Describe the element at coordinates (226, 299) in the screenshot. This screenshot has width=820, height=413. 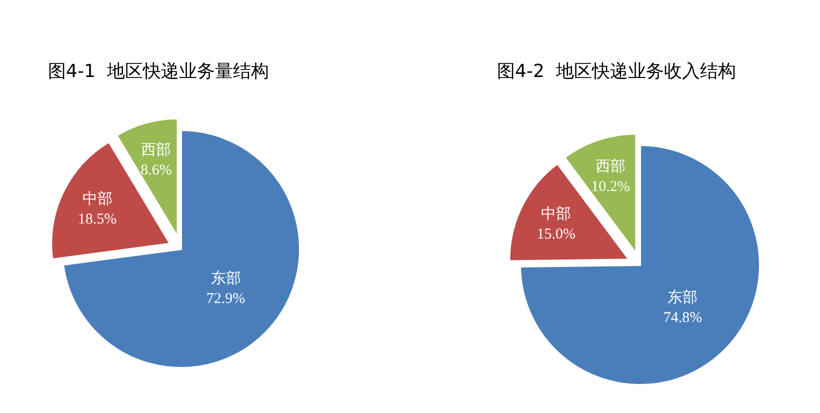
I see `data-label: 72.9%` at that location.